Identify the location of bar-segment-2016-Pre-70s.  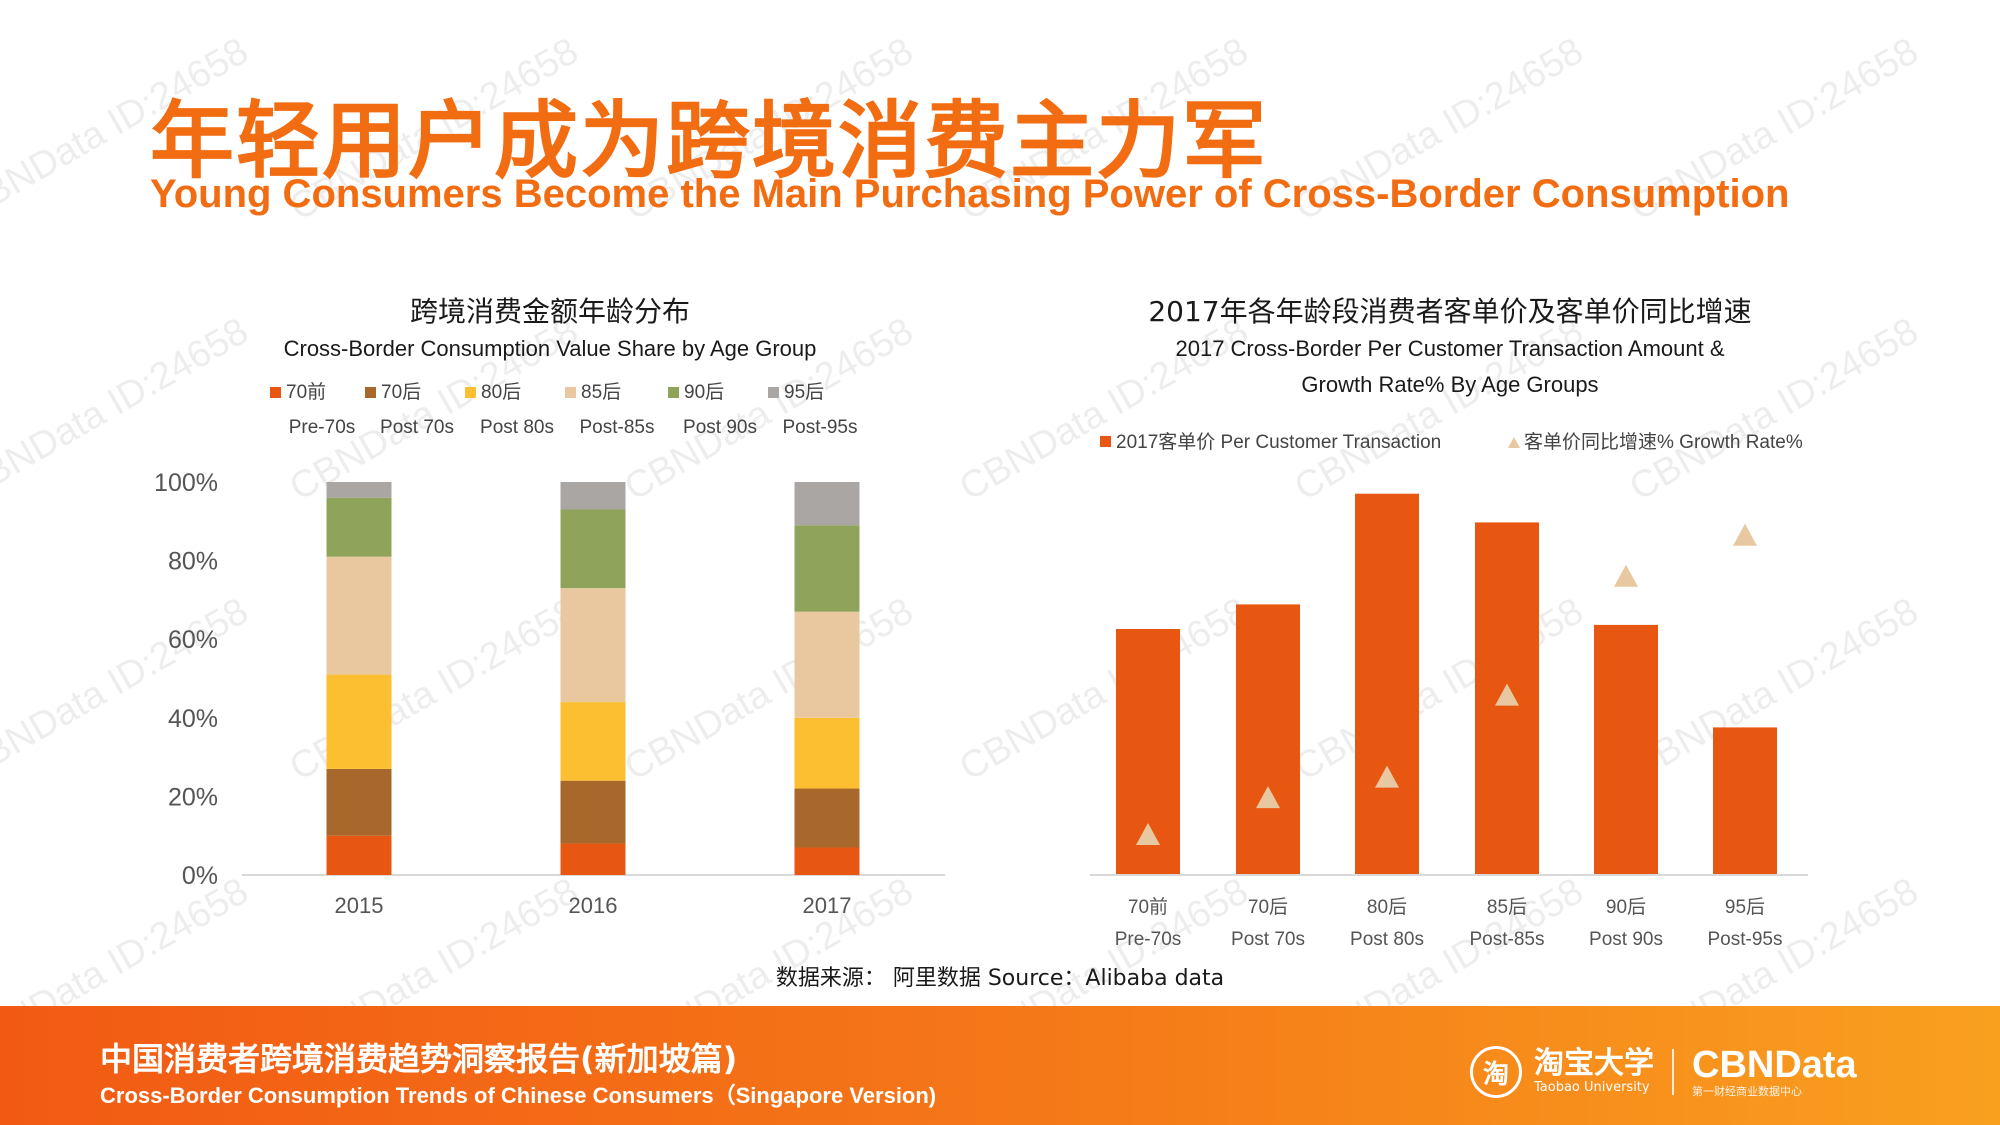
(593, 859).